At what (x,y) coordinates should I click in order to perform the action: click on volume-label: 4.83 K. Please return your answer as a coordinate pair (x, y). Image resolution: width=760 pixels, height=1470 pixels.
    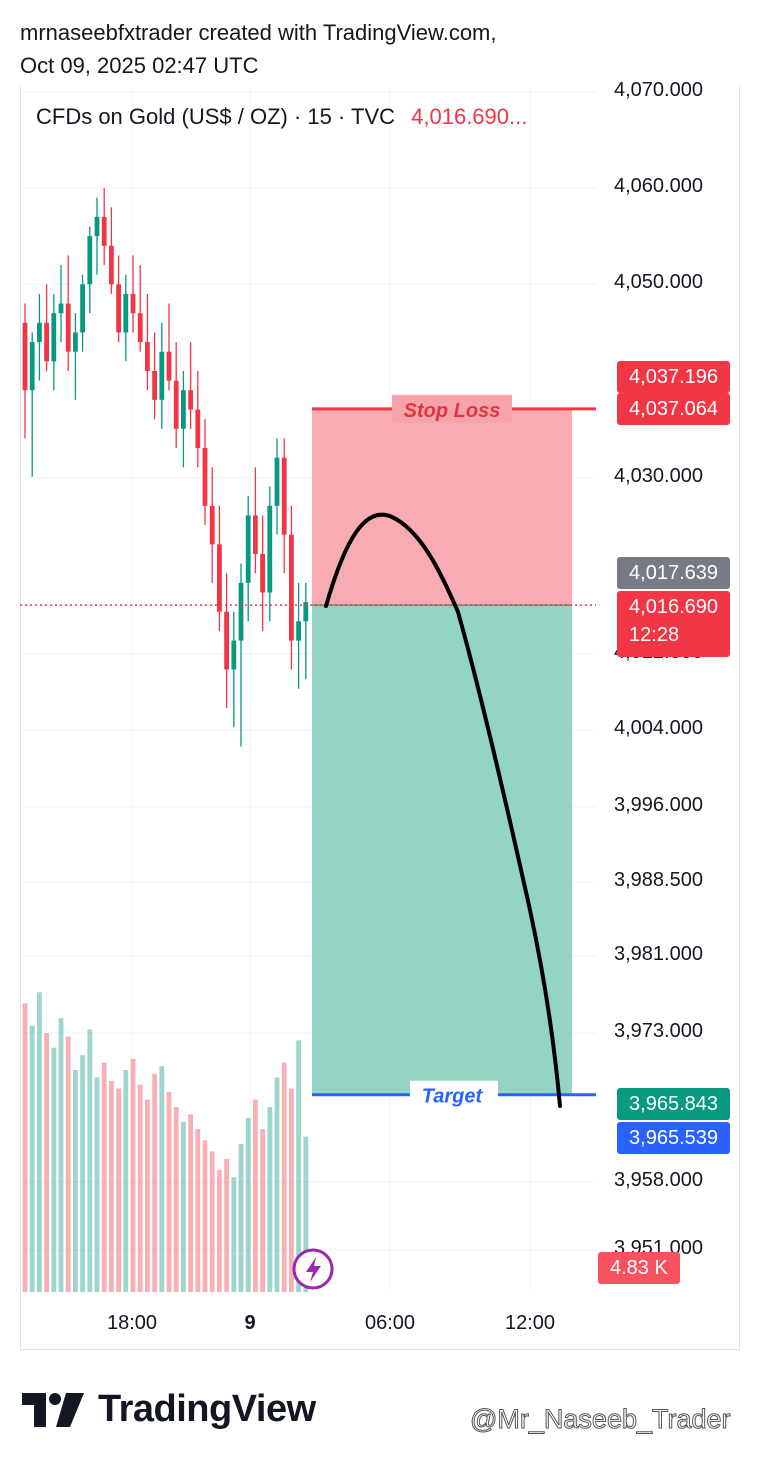
    Looking at the image, I should click on (639, 1268).